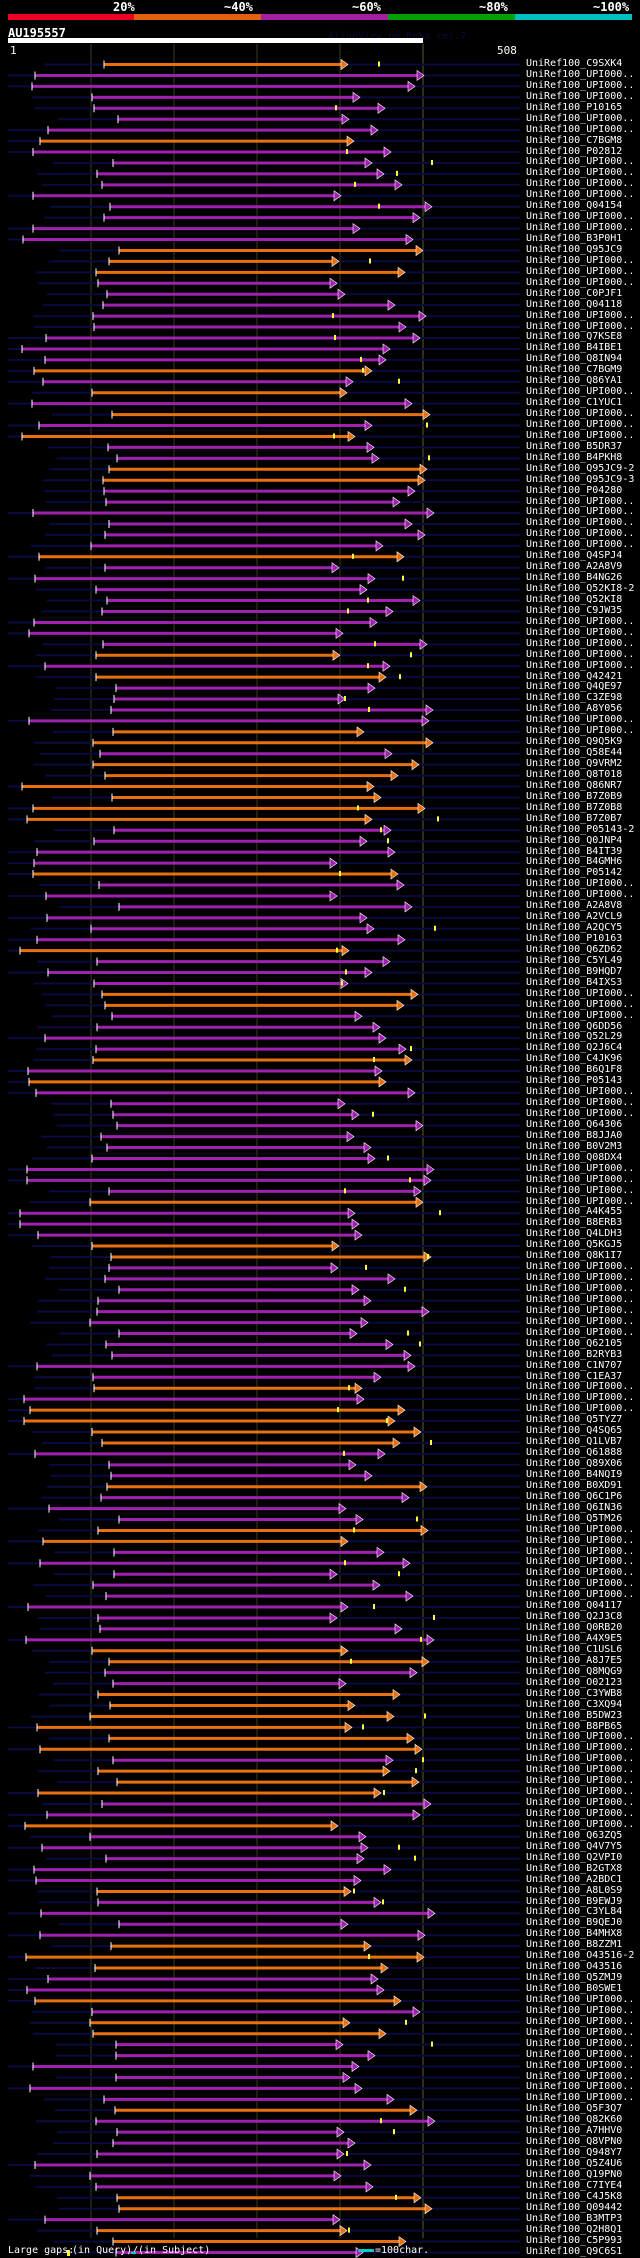  Describe the element at coordinates (574, 1890) in the screenshot. I see `hit-label: UniRef100_A8L0S9` at that location.